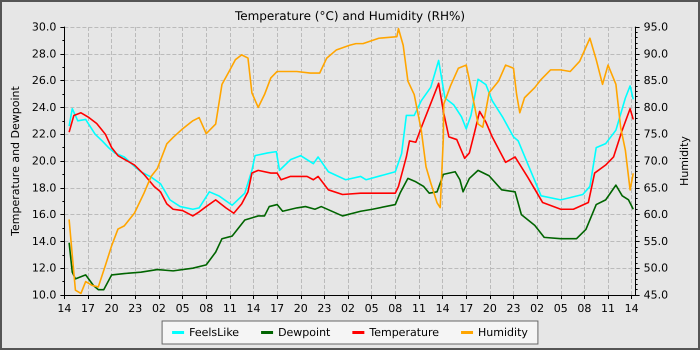 The height and width of the screenshot is (350, 700). What do you see at coordinates (44, 107) in the screenshot?
I see `y-tick-label: 24.0` at bounding box center [44, 107].